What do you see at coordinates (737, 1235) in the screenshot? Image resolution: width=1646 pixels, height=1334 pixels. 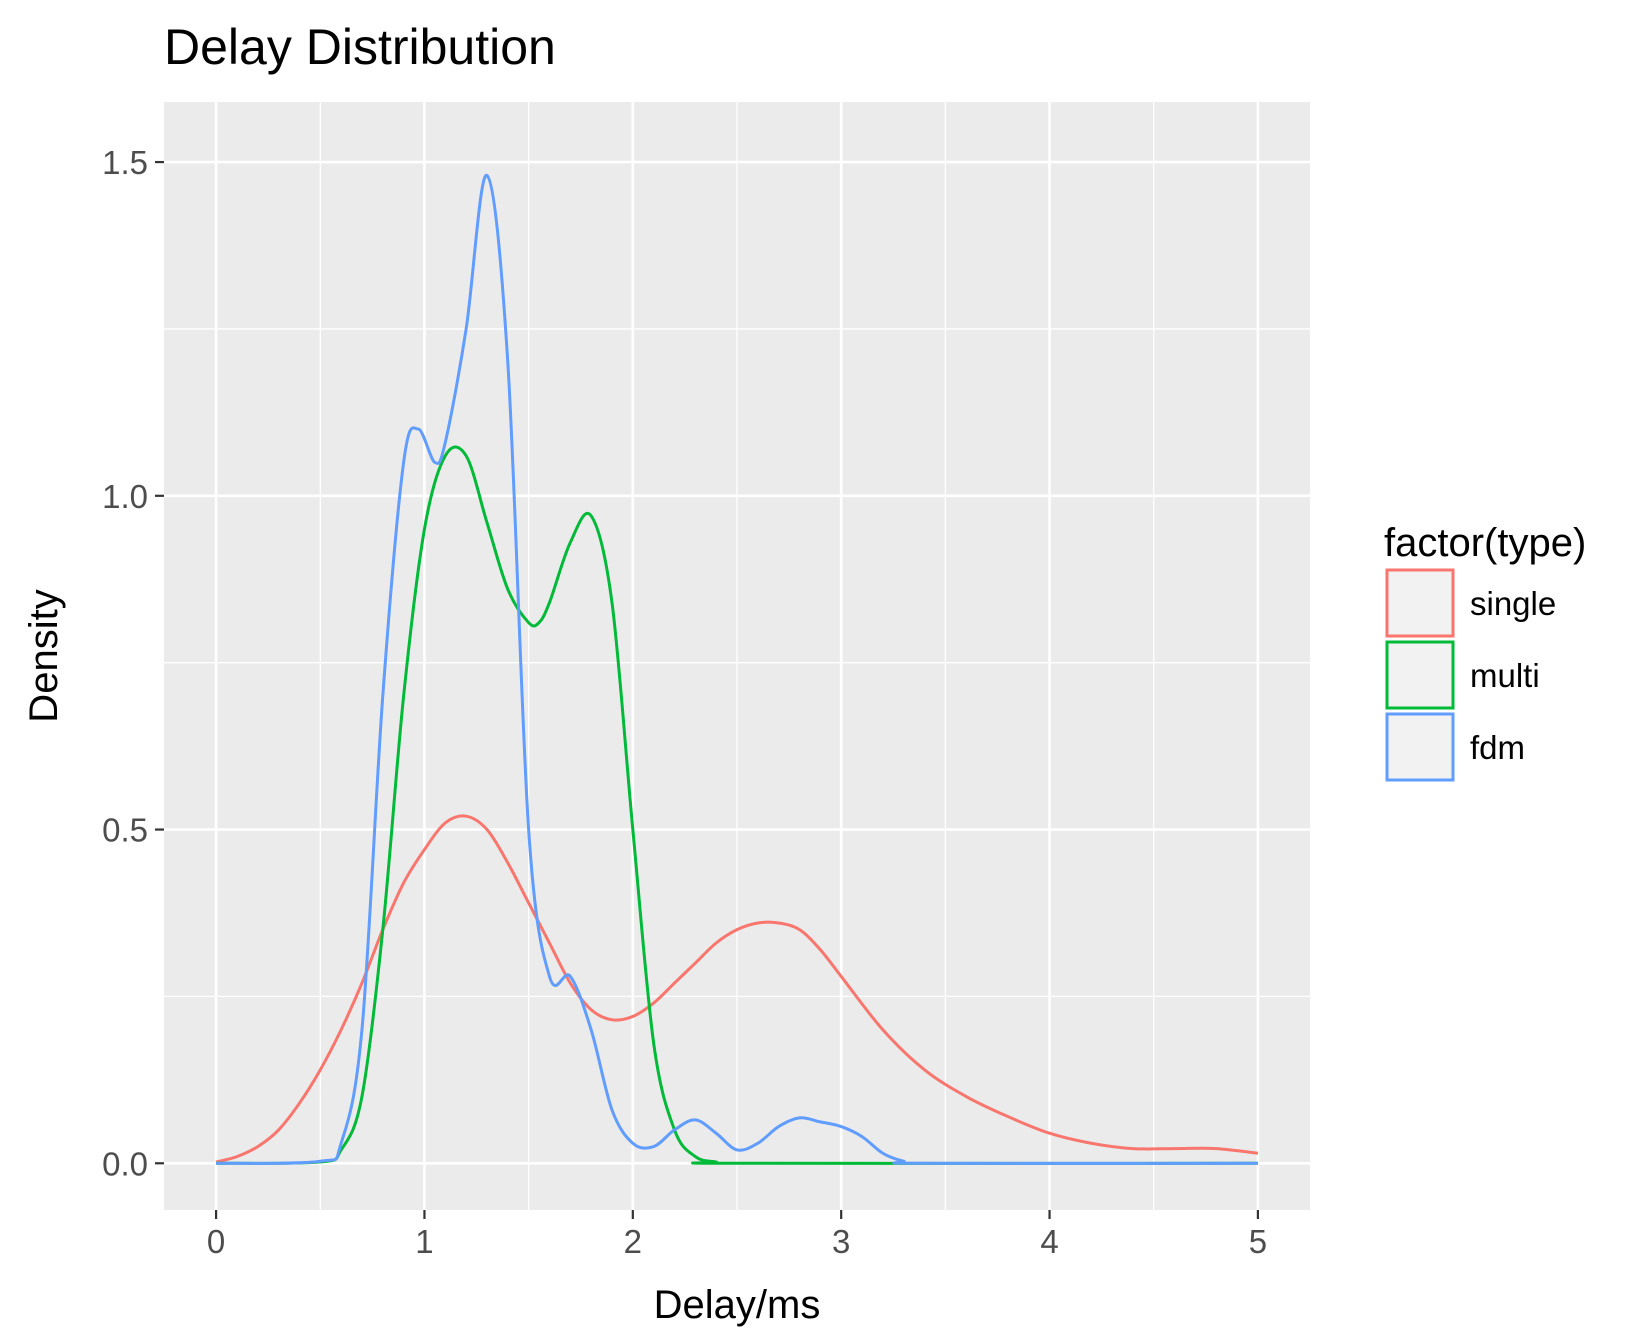 I see `x-axis: 0 1 2 3 4 5` at bounding box center [737, 1235].